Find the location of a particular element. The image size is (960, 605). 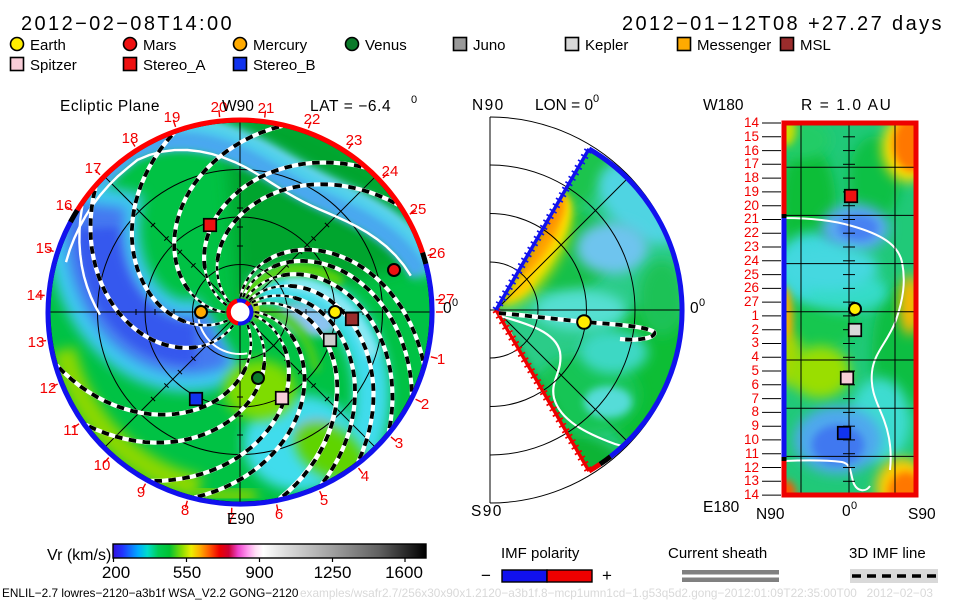

svg-text: 900 is located at coordinates (259, 572).